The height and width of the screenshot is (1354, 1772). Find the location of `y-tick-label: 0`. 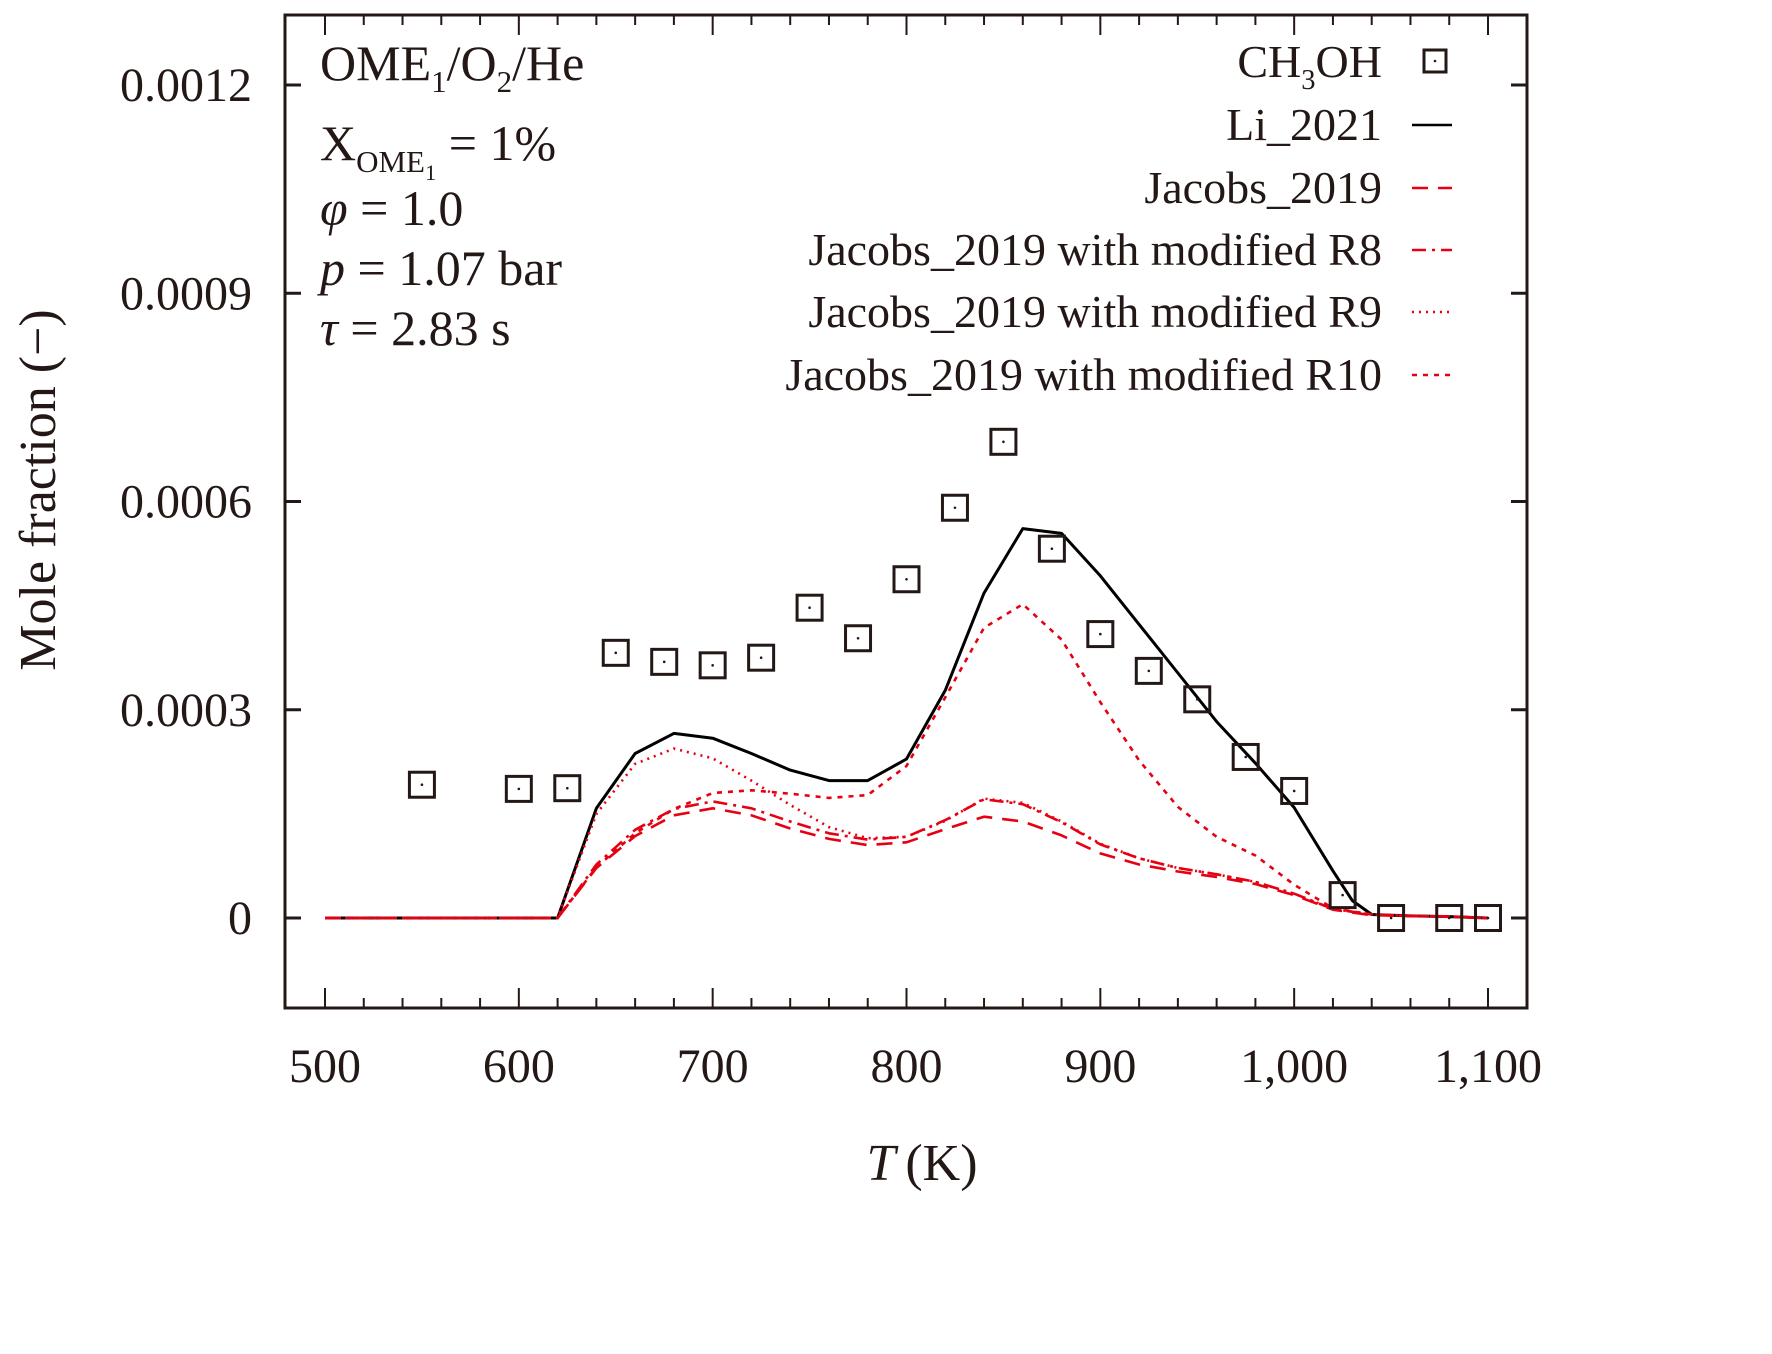

y-tick-label: 0 is located at coordinates (240, 918).